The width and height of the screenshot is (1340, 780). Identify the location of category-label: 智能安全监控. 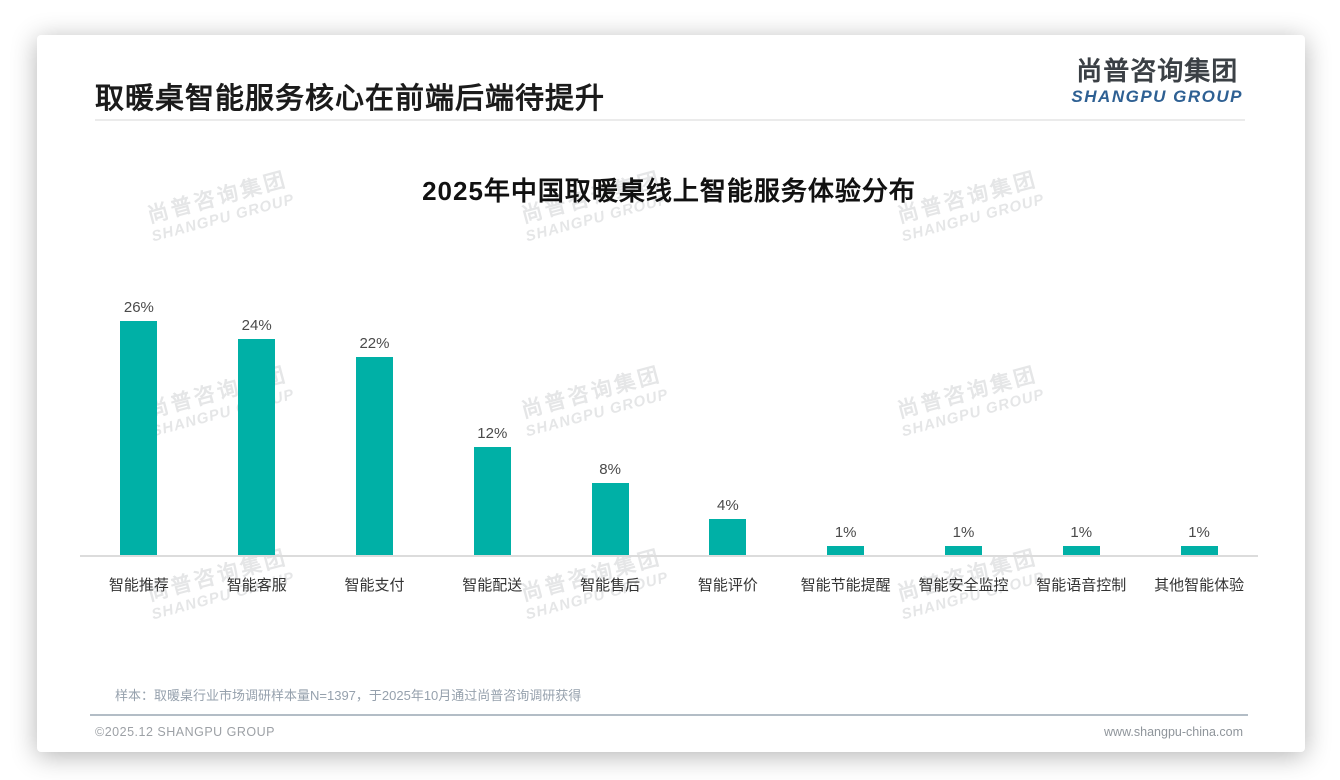
(963, 585).